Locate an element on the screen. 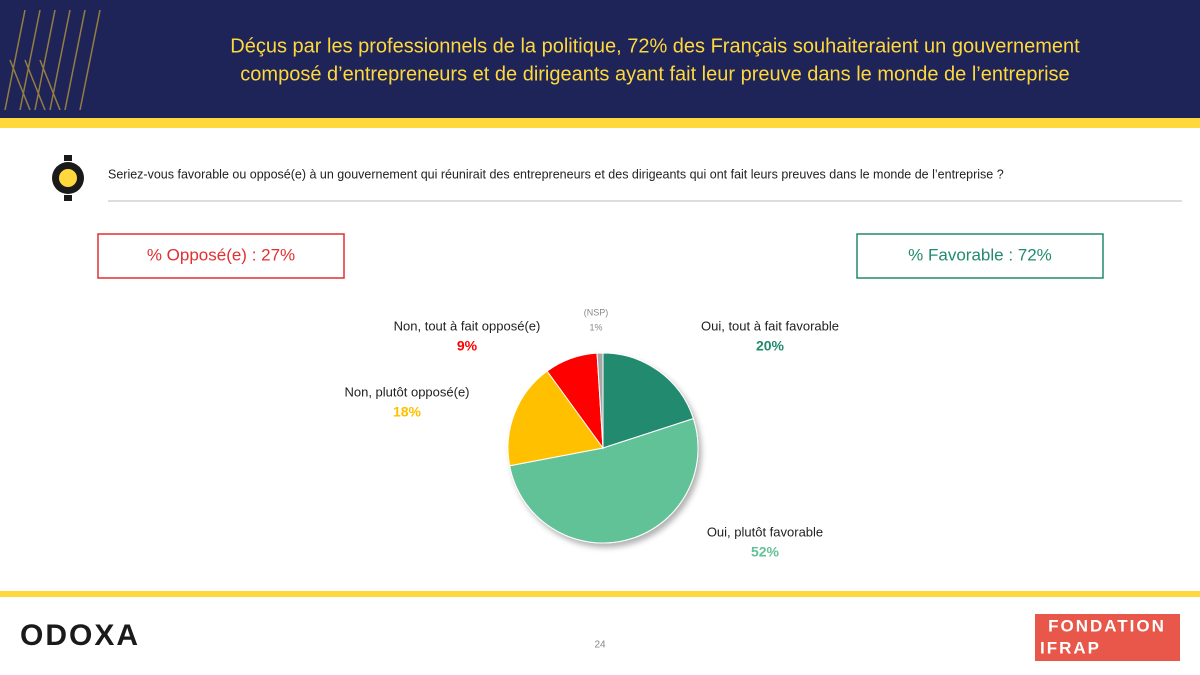 The image size is (1200, 675). slice-label: Non, tout à fait opposé(e) is located at coordinates (467, 325).